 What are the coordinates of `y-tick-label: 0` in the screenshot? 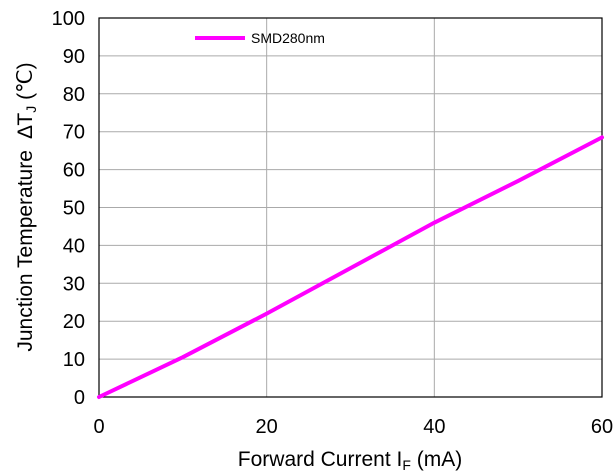 It's located at (79, 398).